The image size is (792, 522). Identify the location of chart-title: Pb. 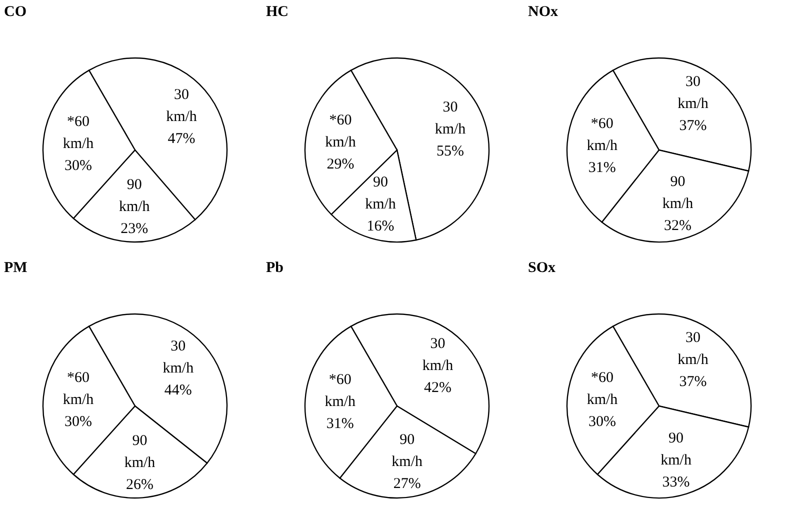
(275, 268).